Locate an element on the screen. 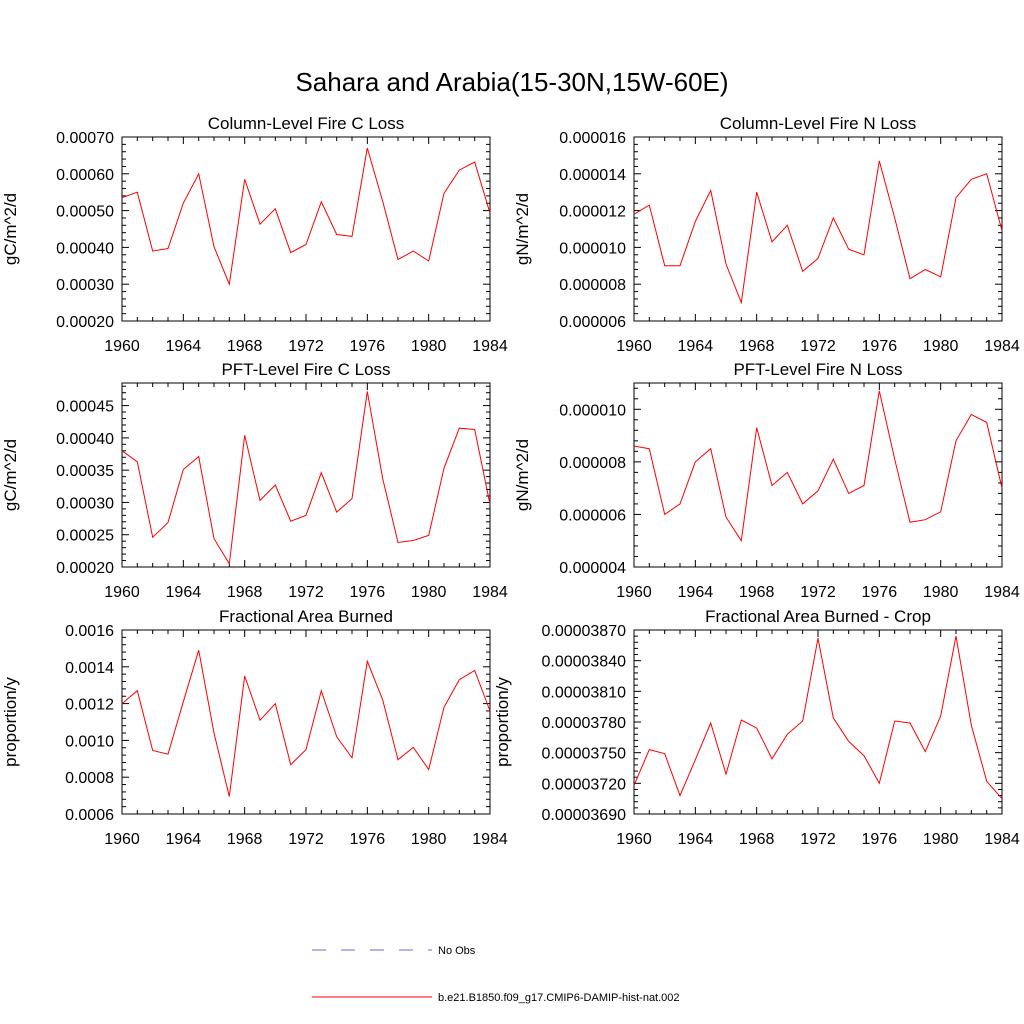 The image size is (1024, 1024). y-tick-label: 0.000014 is located at coordinates (592, 175).